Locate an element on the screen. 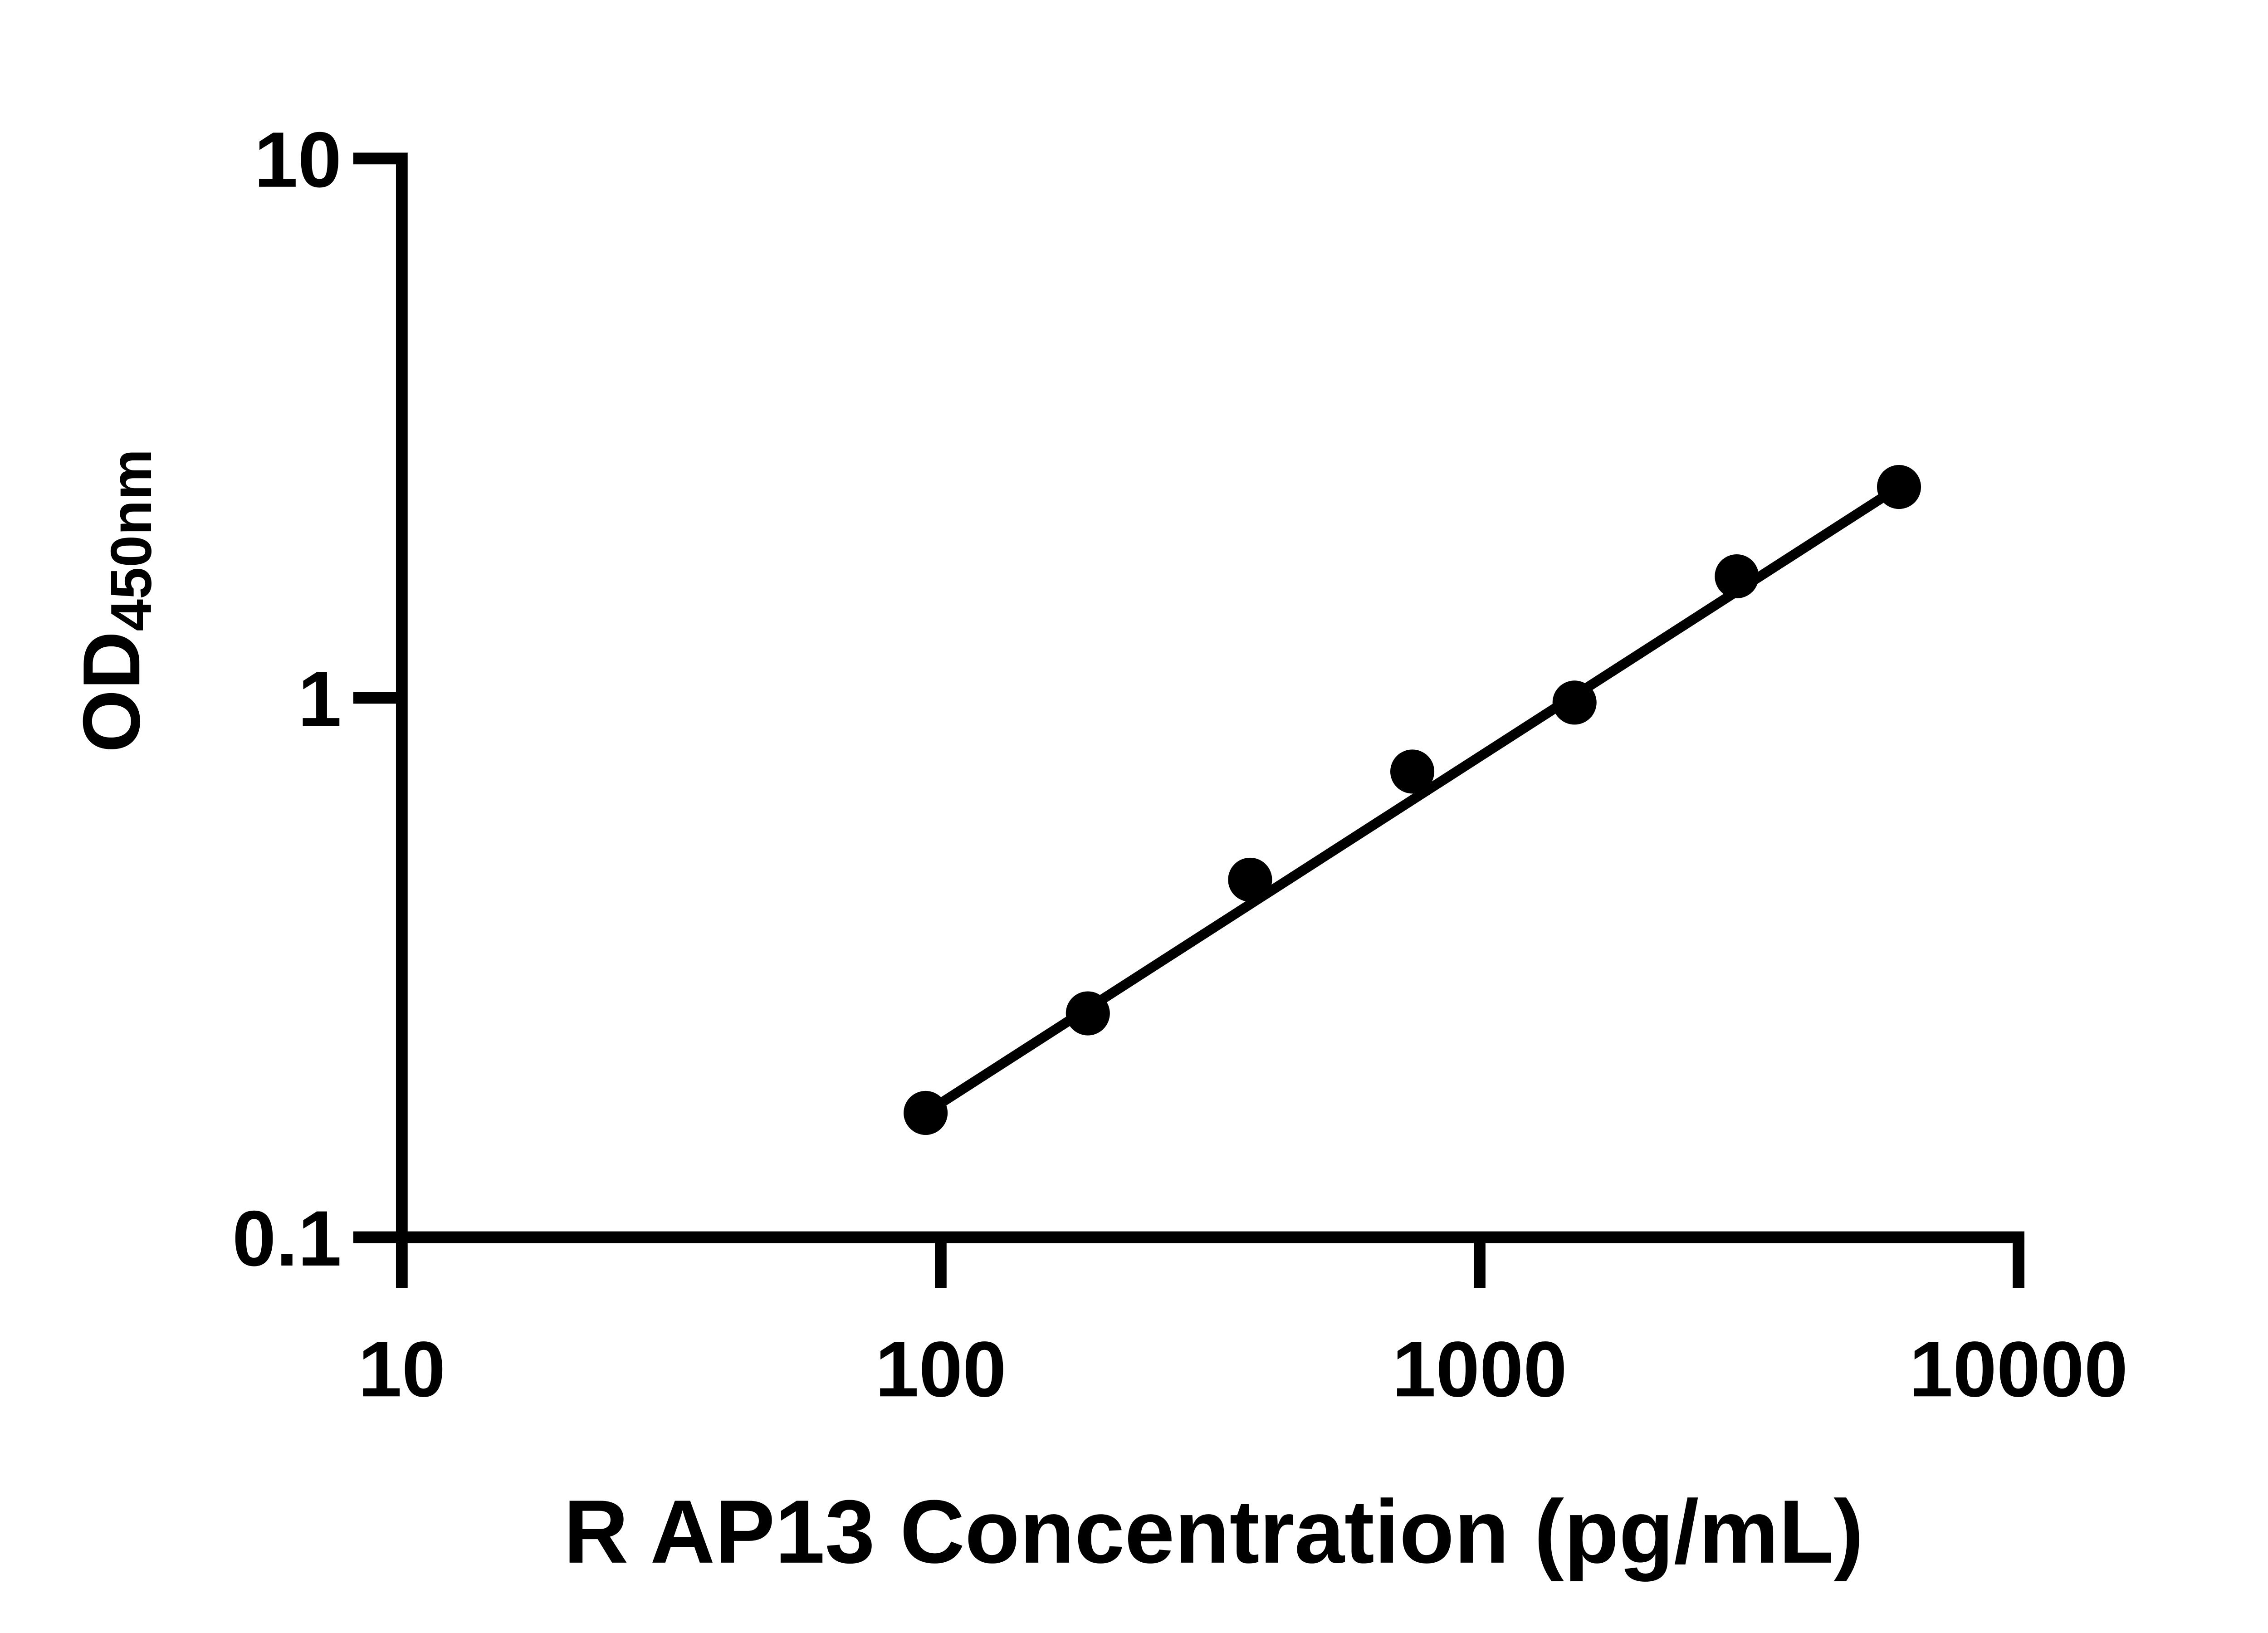 This screenshot has height=1633, width=2268. x-tick-label-10000: 10000 is located at coordinates (2019, 1369).